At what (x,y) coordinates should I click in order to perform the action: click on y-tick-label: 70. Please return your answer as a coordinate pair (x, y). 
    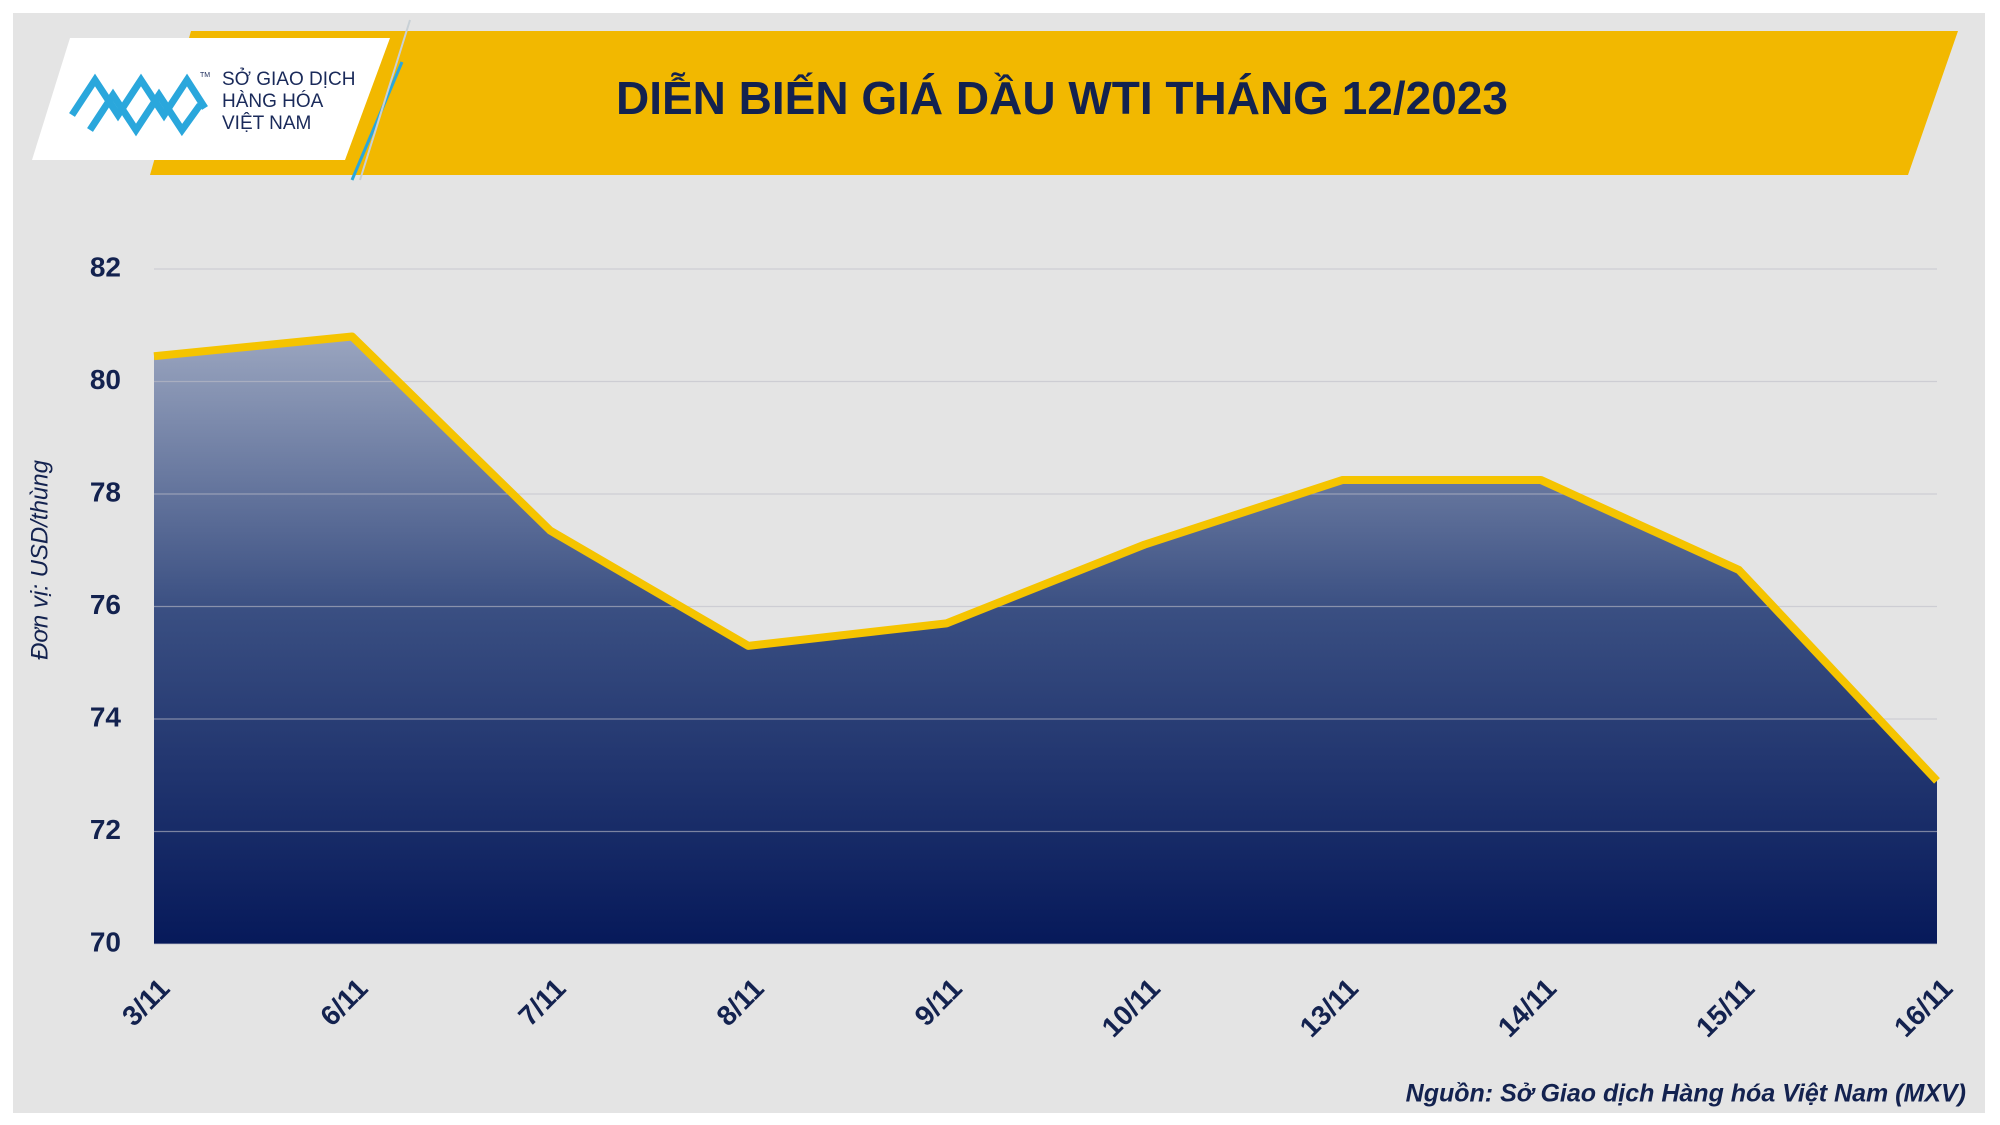
    Looking at the image, I should click on (105, 941).